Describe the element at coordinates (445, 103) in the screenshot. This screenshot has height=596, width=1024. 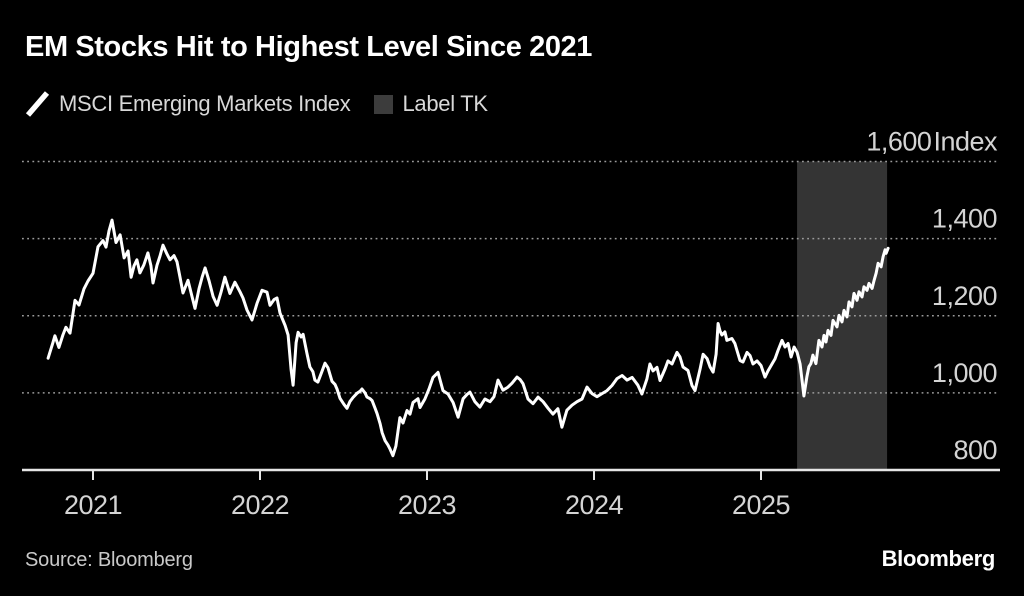
I see `legend-band-label: Label TK` at that location.